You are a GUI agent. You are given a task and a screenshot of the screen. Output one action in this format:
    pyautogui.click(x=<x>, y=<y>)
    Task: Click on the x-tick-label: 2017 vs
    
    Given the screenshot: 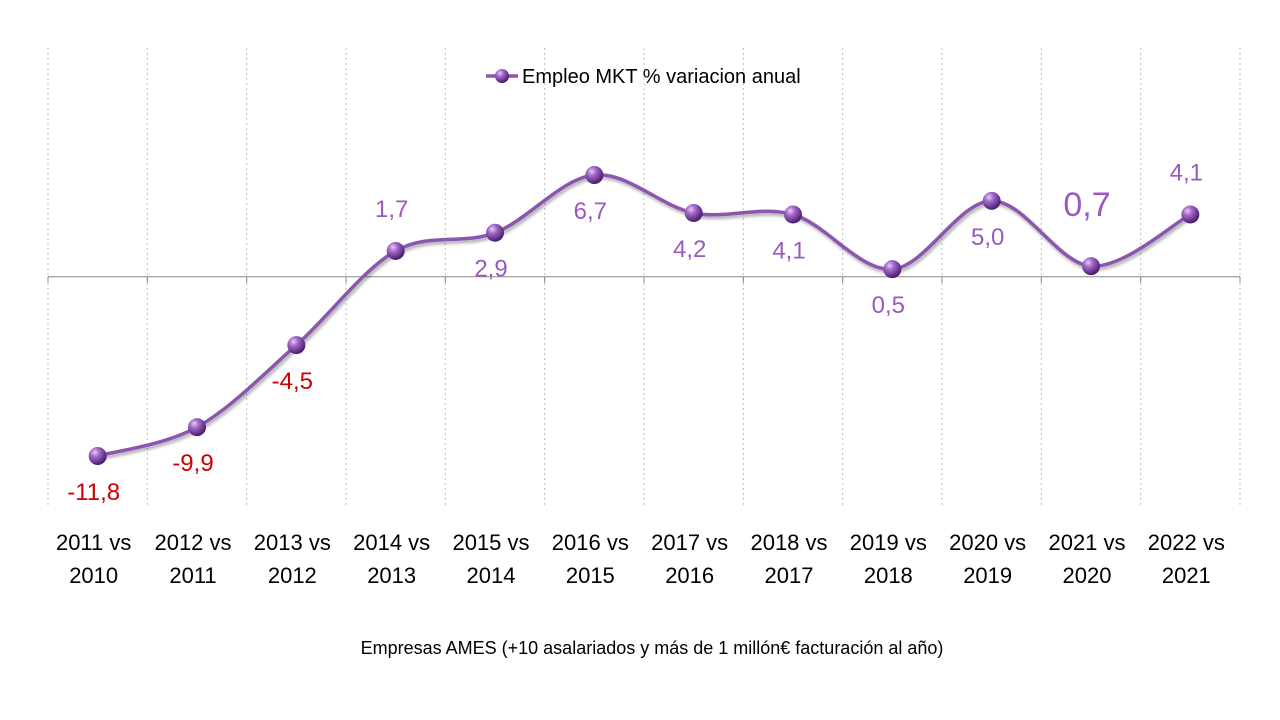 What is the action you would take?
    pyautogui.click(x=689, y=542)
    